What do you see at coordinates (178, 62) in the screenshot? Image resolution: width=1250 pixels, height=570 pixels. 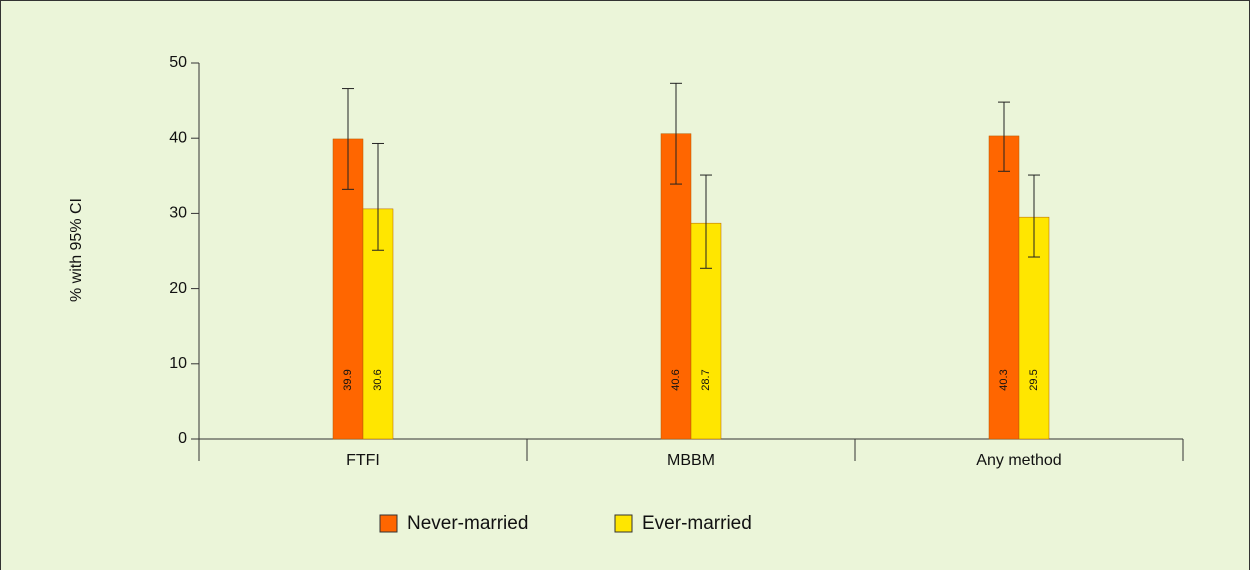 I see `y-tick-label: 50` at bounding box center [178, 62].